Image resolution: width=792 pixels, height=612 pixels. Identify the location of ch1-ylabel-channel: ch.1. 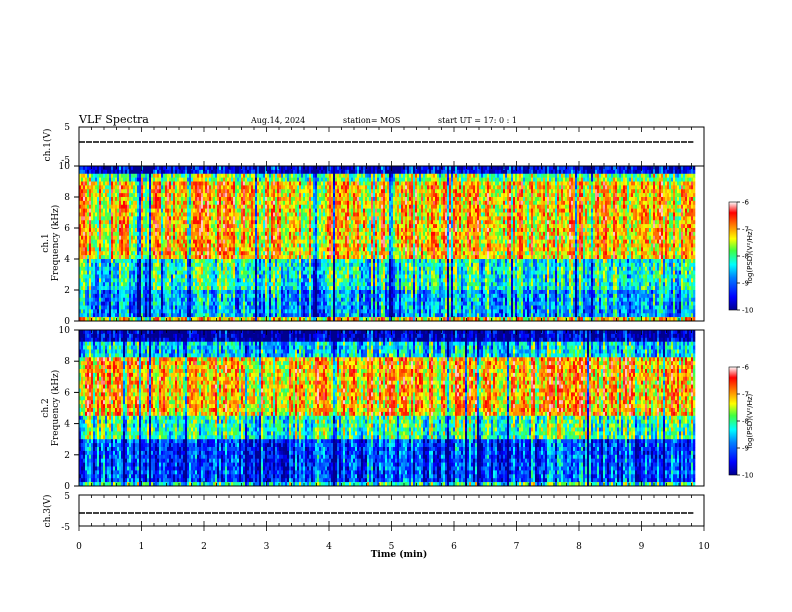
(46, 242).